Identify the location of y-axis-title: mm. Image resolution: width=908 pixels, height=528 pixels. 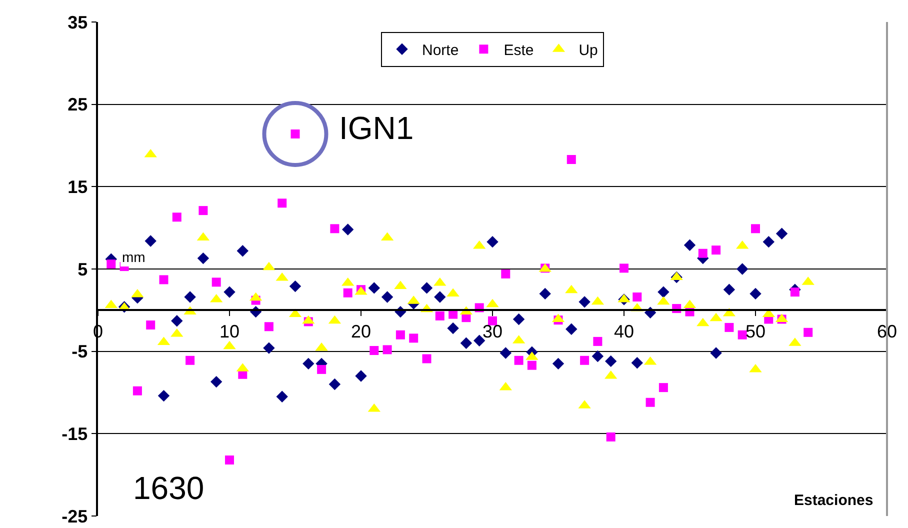
(134, 257).